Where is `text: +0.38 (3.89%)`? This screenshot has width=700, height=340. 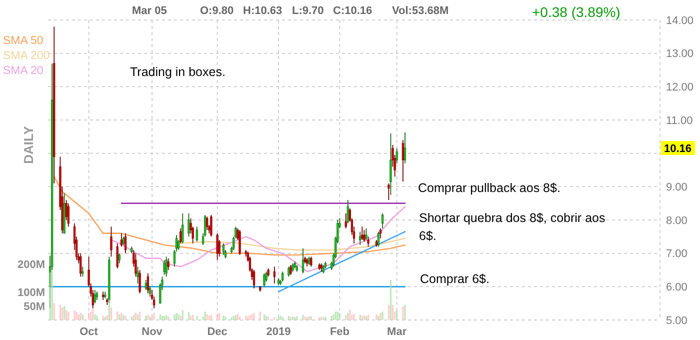 text: +0.38 (3.89%) is located at coordinates (576, 12).